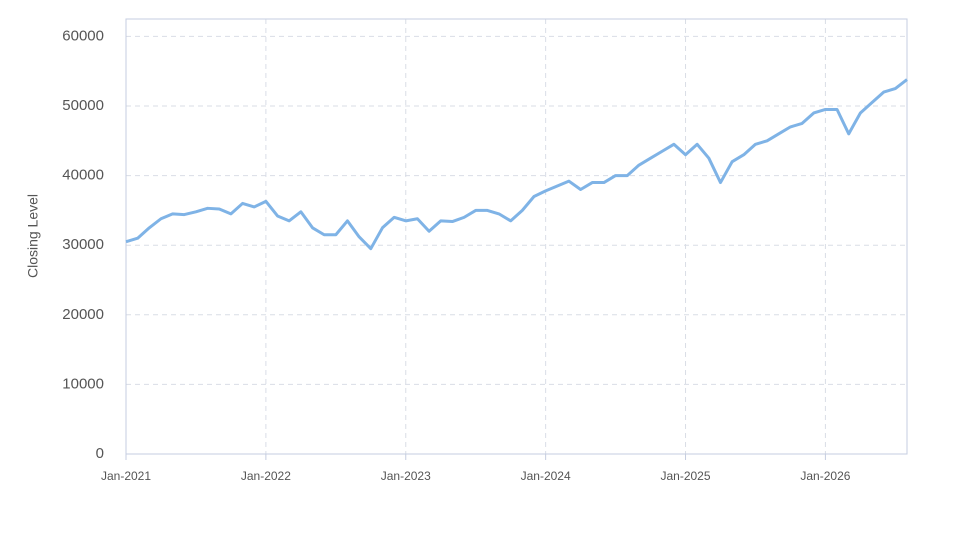 This screenshot has height=552, width=973. I want to click on x-tick-label: Jan-2025, so click(685, 476).